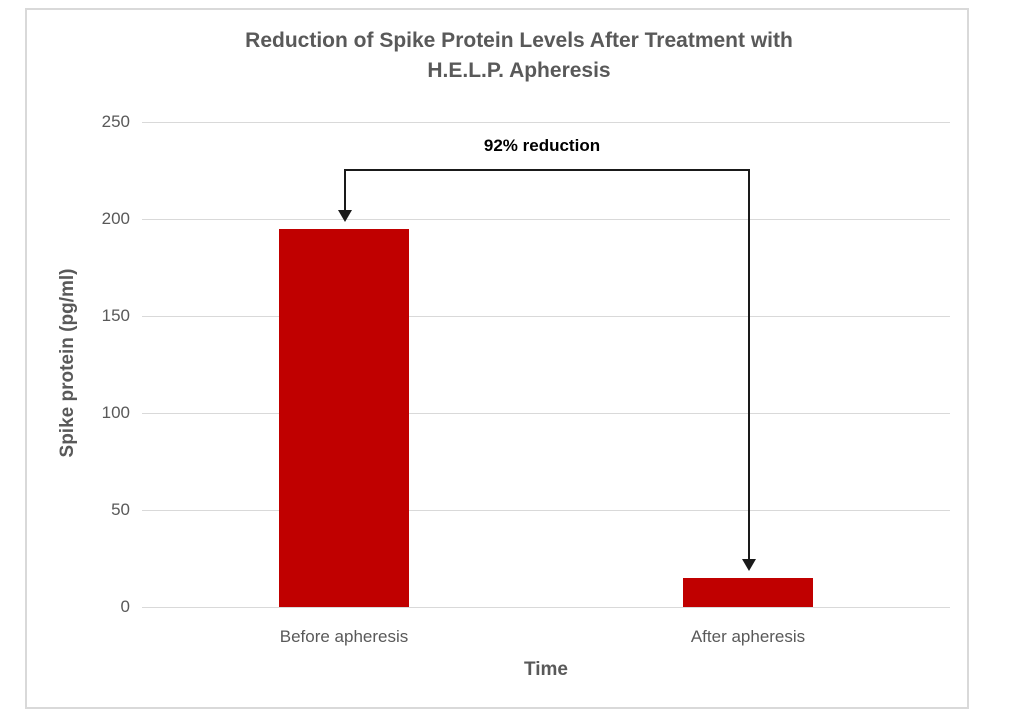 The width and height of the screenshot is (1024, 717). I want to click on annotation-arrow-before-head-icon, so click(345, 216).